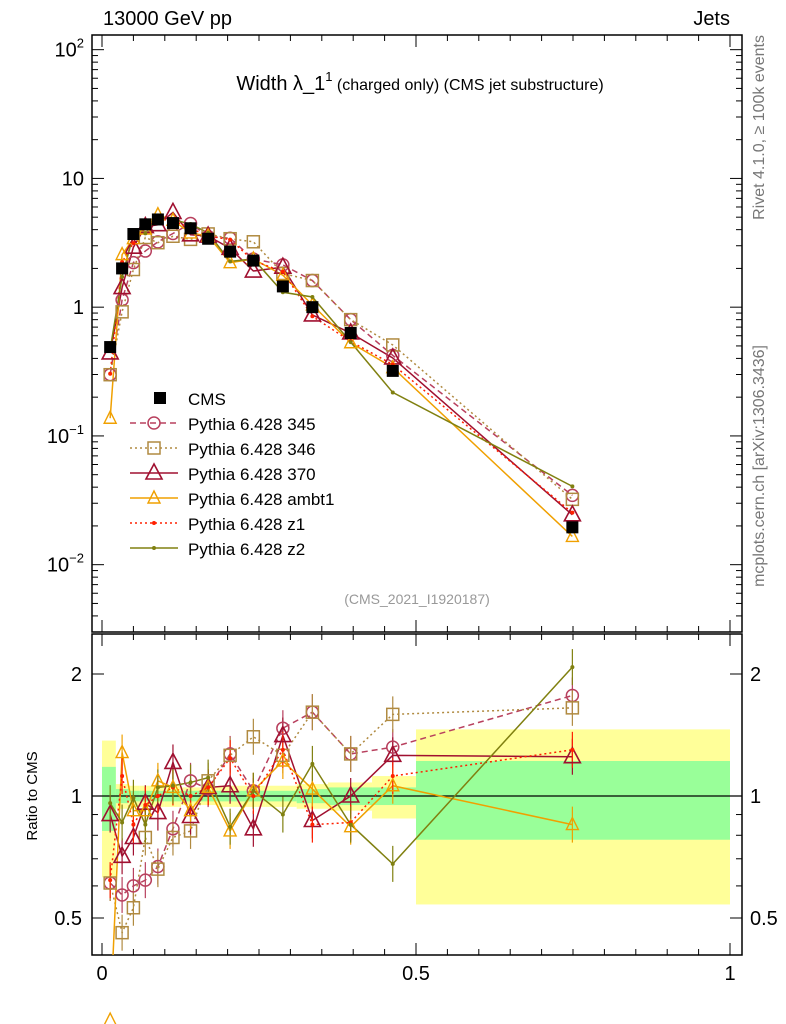  Describe the element at coordinates (252, 449) in the screenshot. I see `legend-label-346: Pythia 6.428 346` at that location.